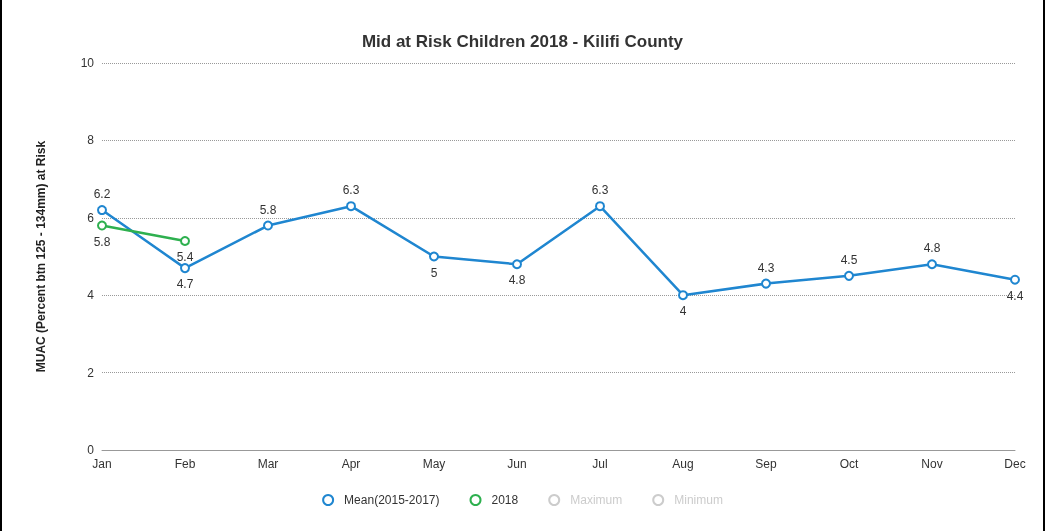 This screenshot has height=531, width=1045. Describe the element at coordinates (1015, 464) in the screenshot. I see `x-tick-label: Dec` at that location.